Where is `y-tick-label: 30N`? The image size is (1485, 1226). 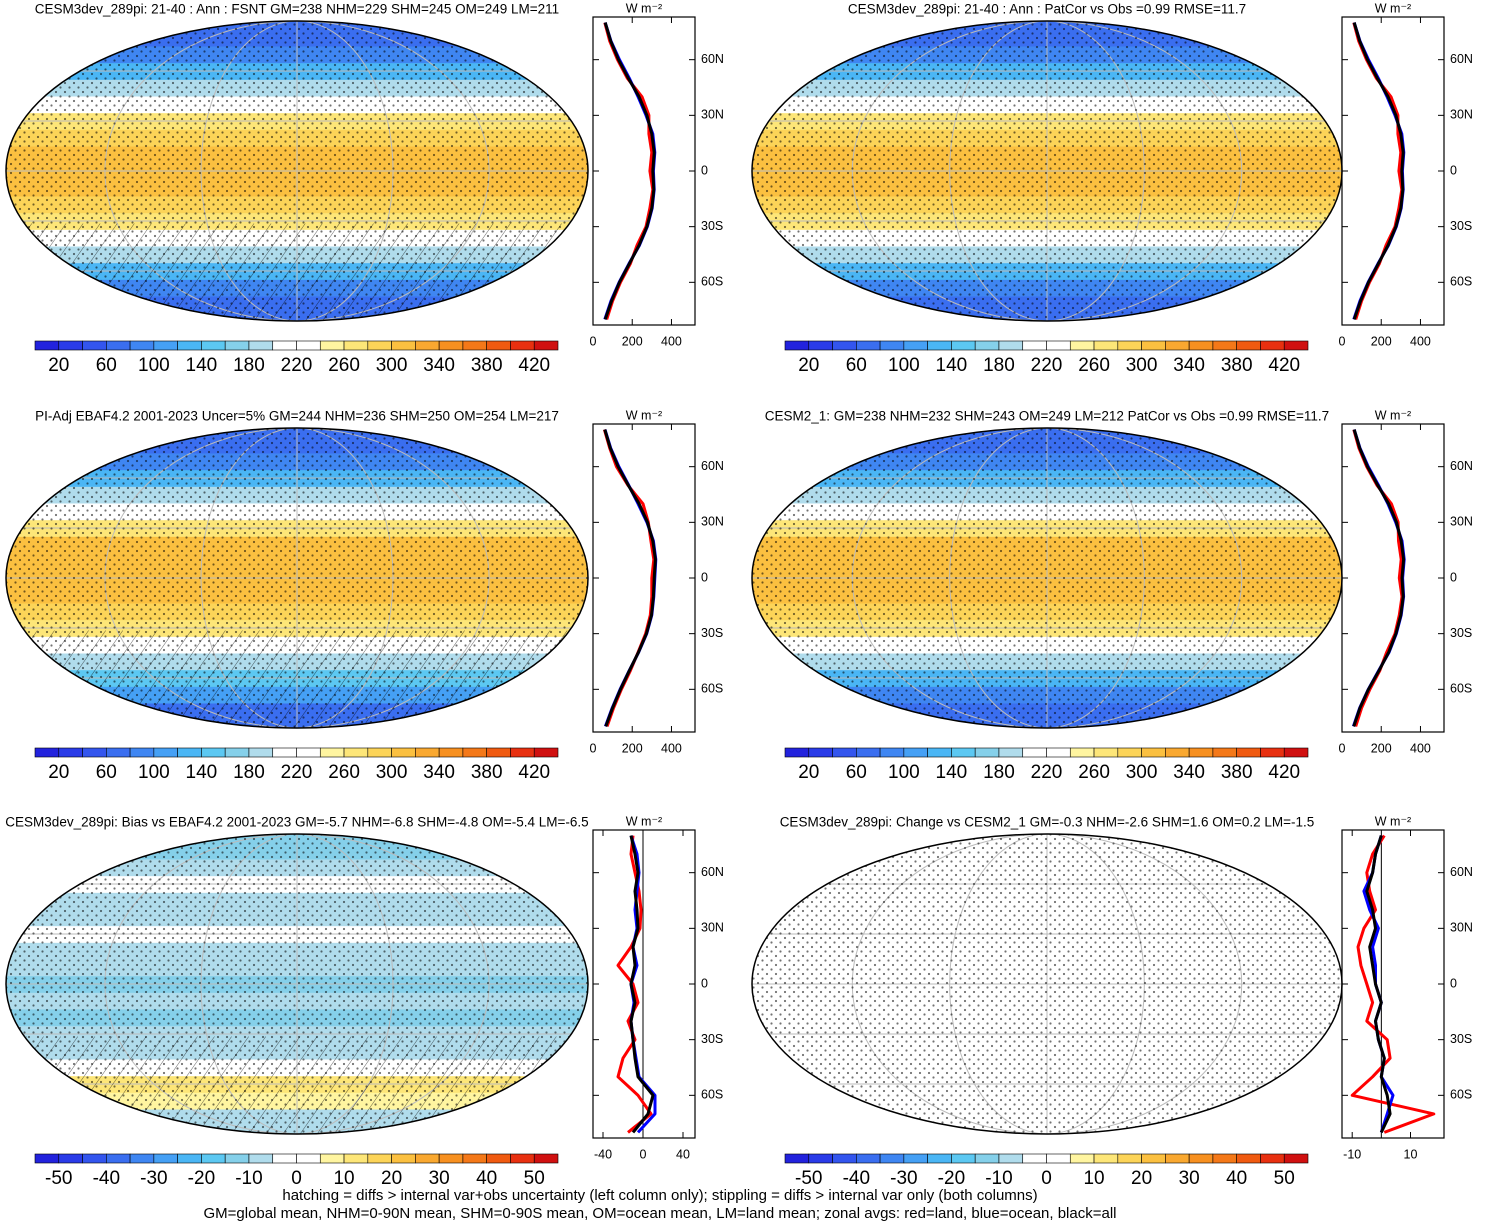 y-tick-label: 30N is located at coordinates (712, 928).